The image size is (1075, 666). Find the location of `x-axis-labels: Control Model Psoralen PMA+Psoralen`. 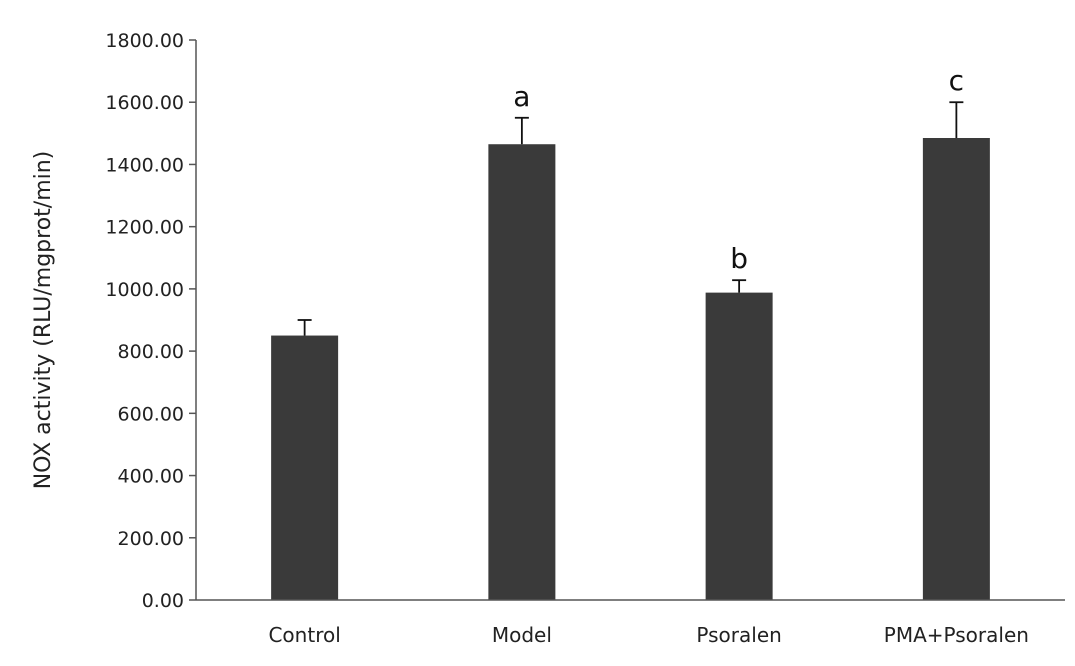

x-axis-labels: Control Model Psoralen PMA+Psoralen is located at coordinates (648, 635).